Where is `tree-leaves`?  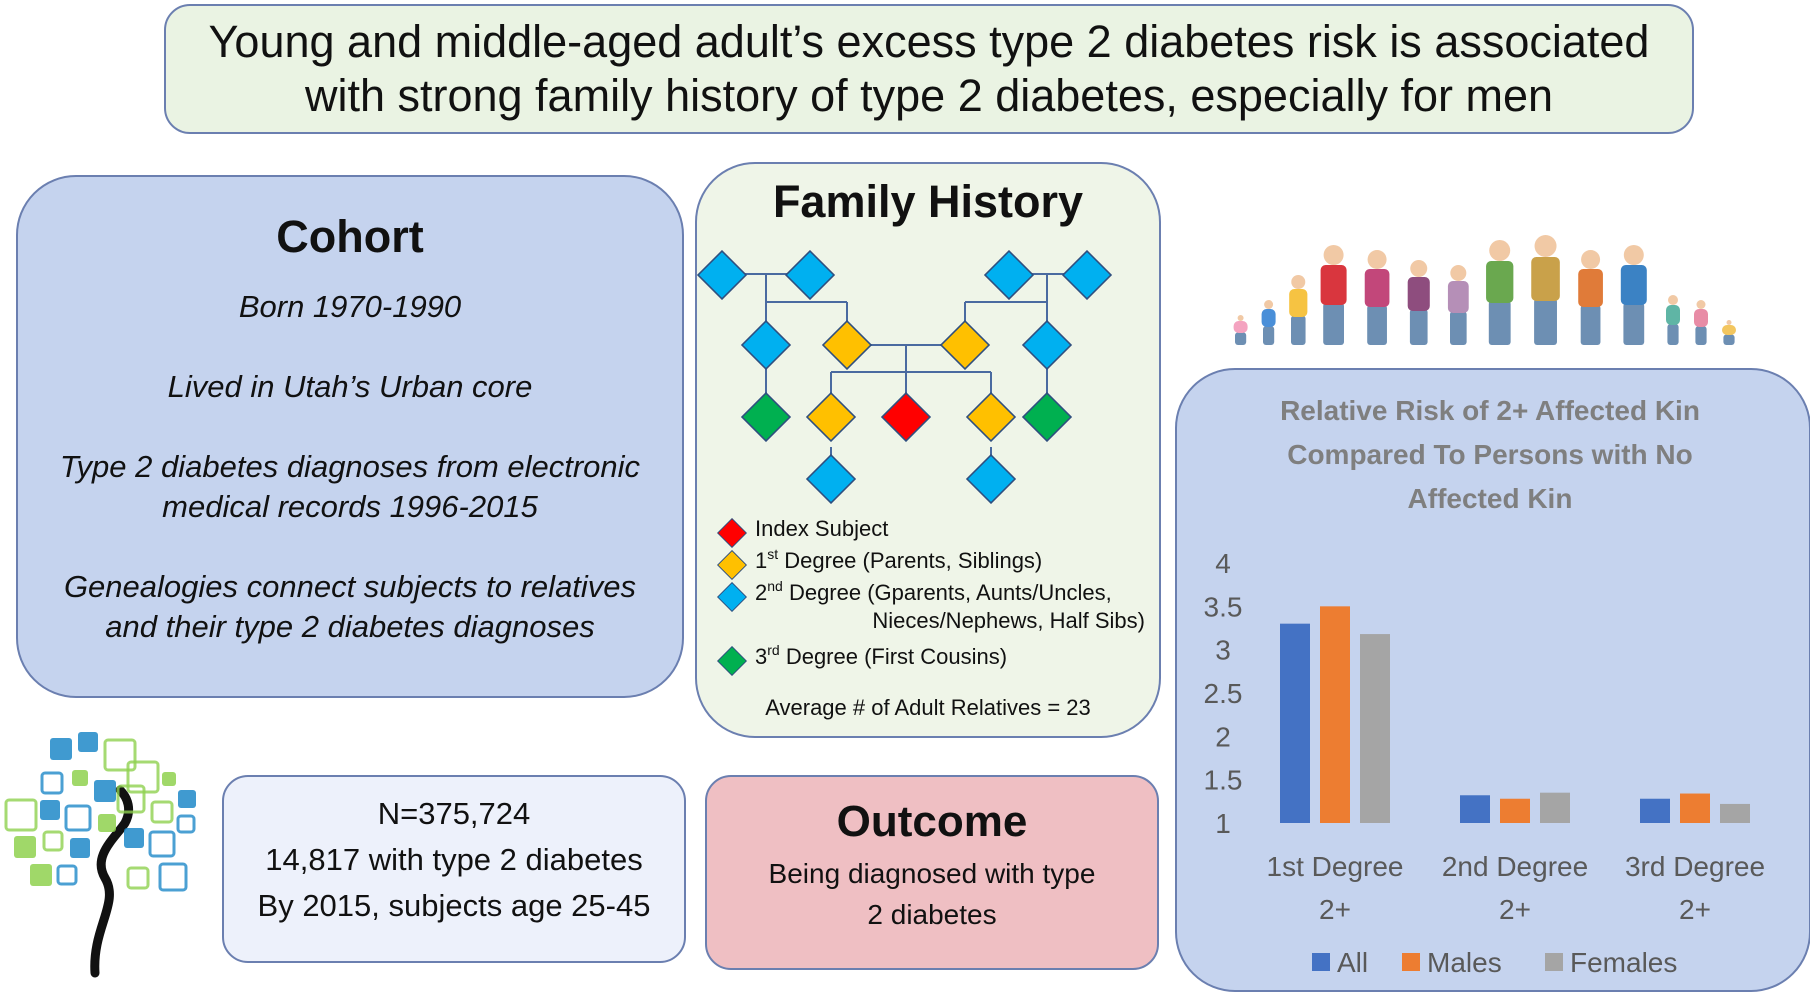 tree-leaves is located at coordinates (100, 812).